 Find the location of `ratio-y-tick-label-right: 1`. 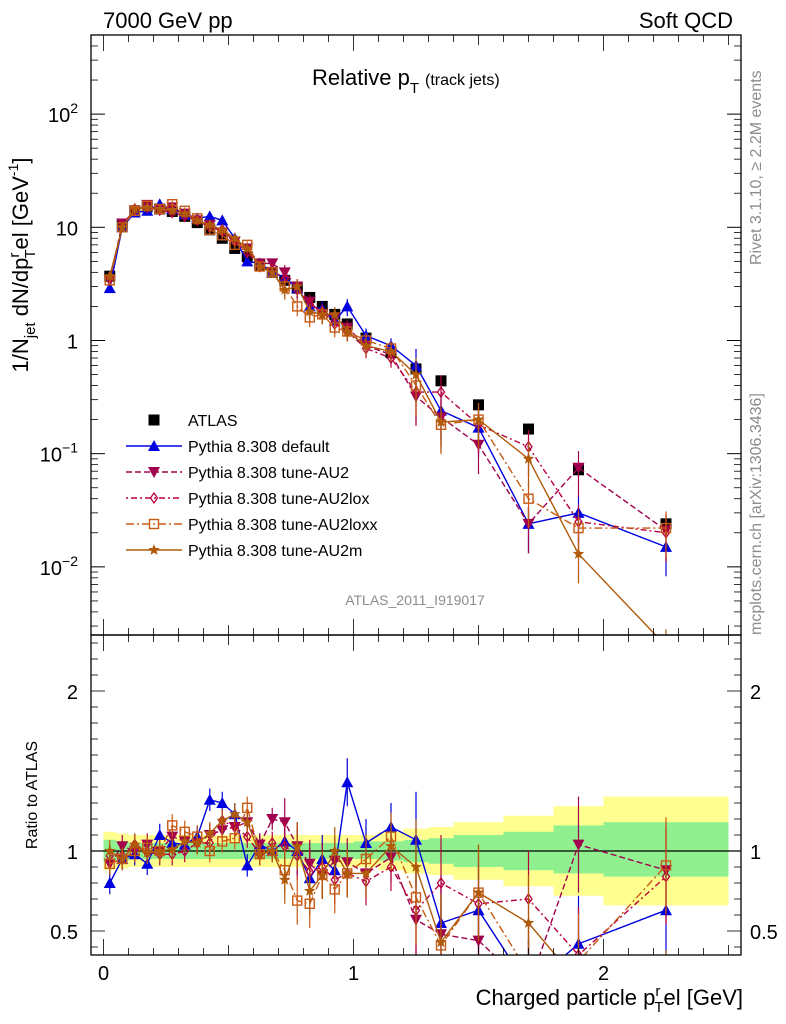

ratio-y-tick-label-right: 1 is located at coordinates (755, 853).